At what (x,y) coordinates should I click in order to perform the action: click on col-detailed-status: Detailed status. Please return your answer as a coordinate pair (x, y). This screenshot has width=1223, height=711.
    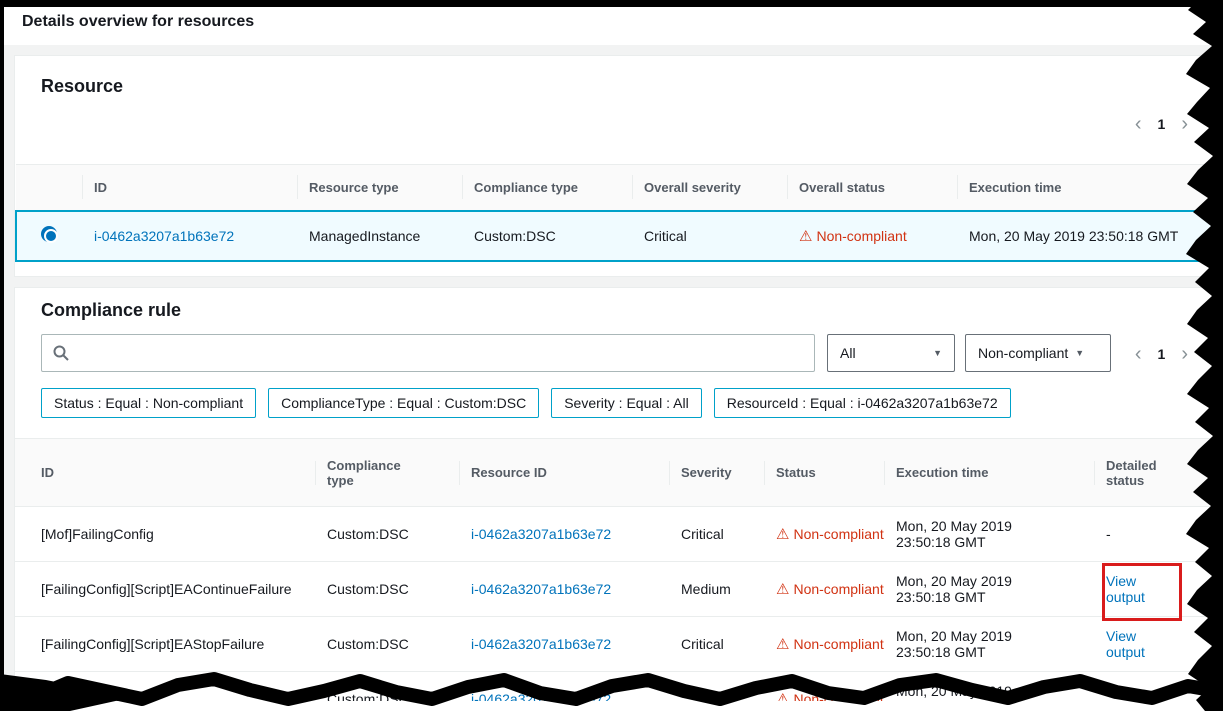
    Looking at the image, I should click on (1158, 472).